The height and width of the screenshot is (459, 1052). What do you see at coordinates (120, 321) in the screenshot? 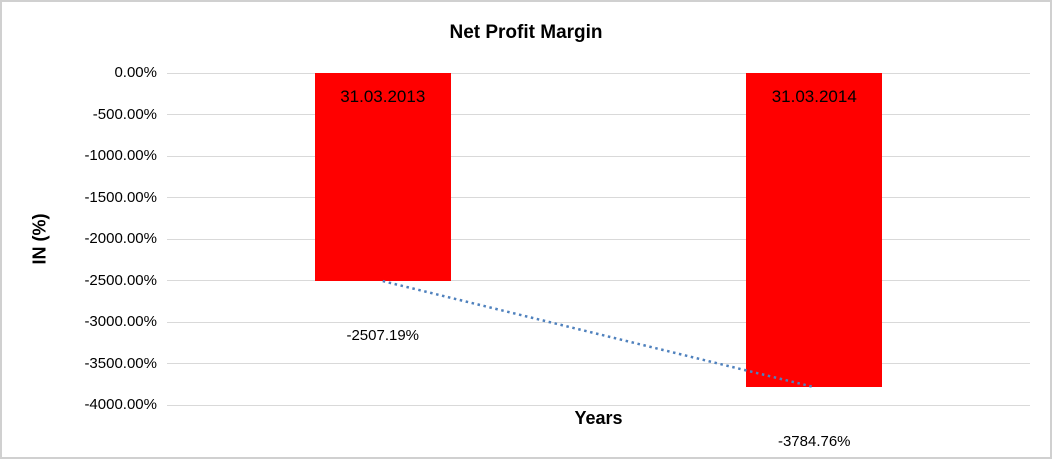
I see `y-tick-label: -3000.00%` at bounding box center [120, 321].